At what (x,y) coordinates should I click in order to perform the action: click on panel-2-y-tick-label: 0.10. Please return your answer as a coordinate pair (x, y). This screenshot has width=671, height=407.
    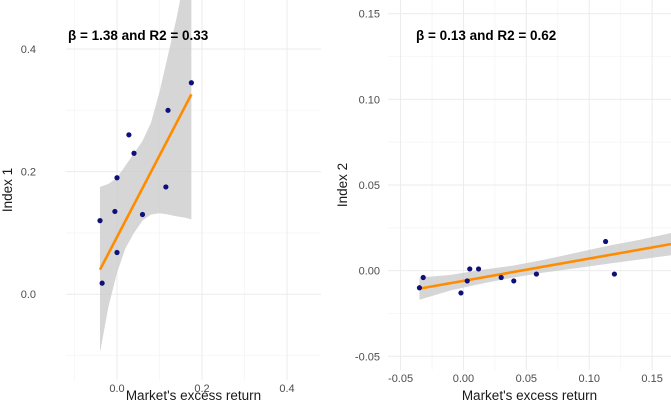
    Looking at the image, I should click on (369, 100).